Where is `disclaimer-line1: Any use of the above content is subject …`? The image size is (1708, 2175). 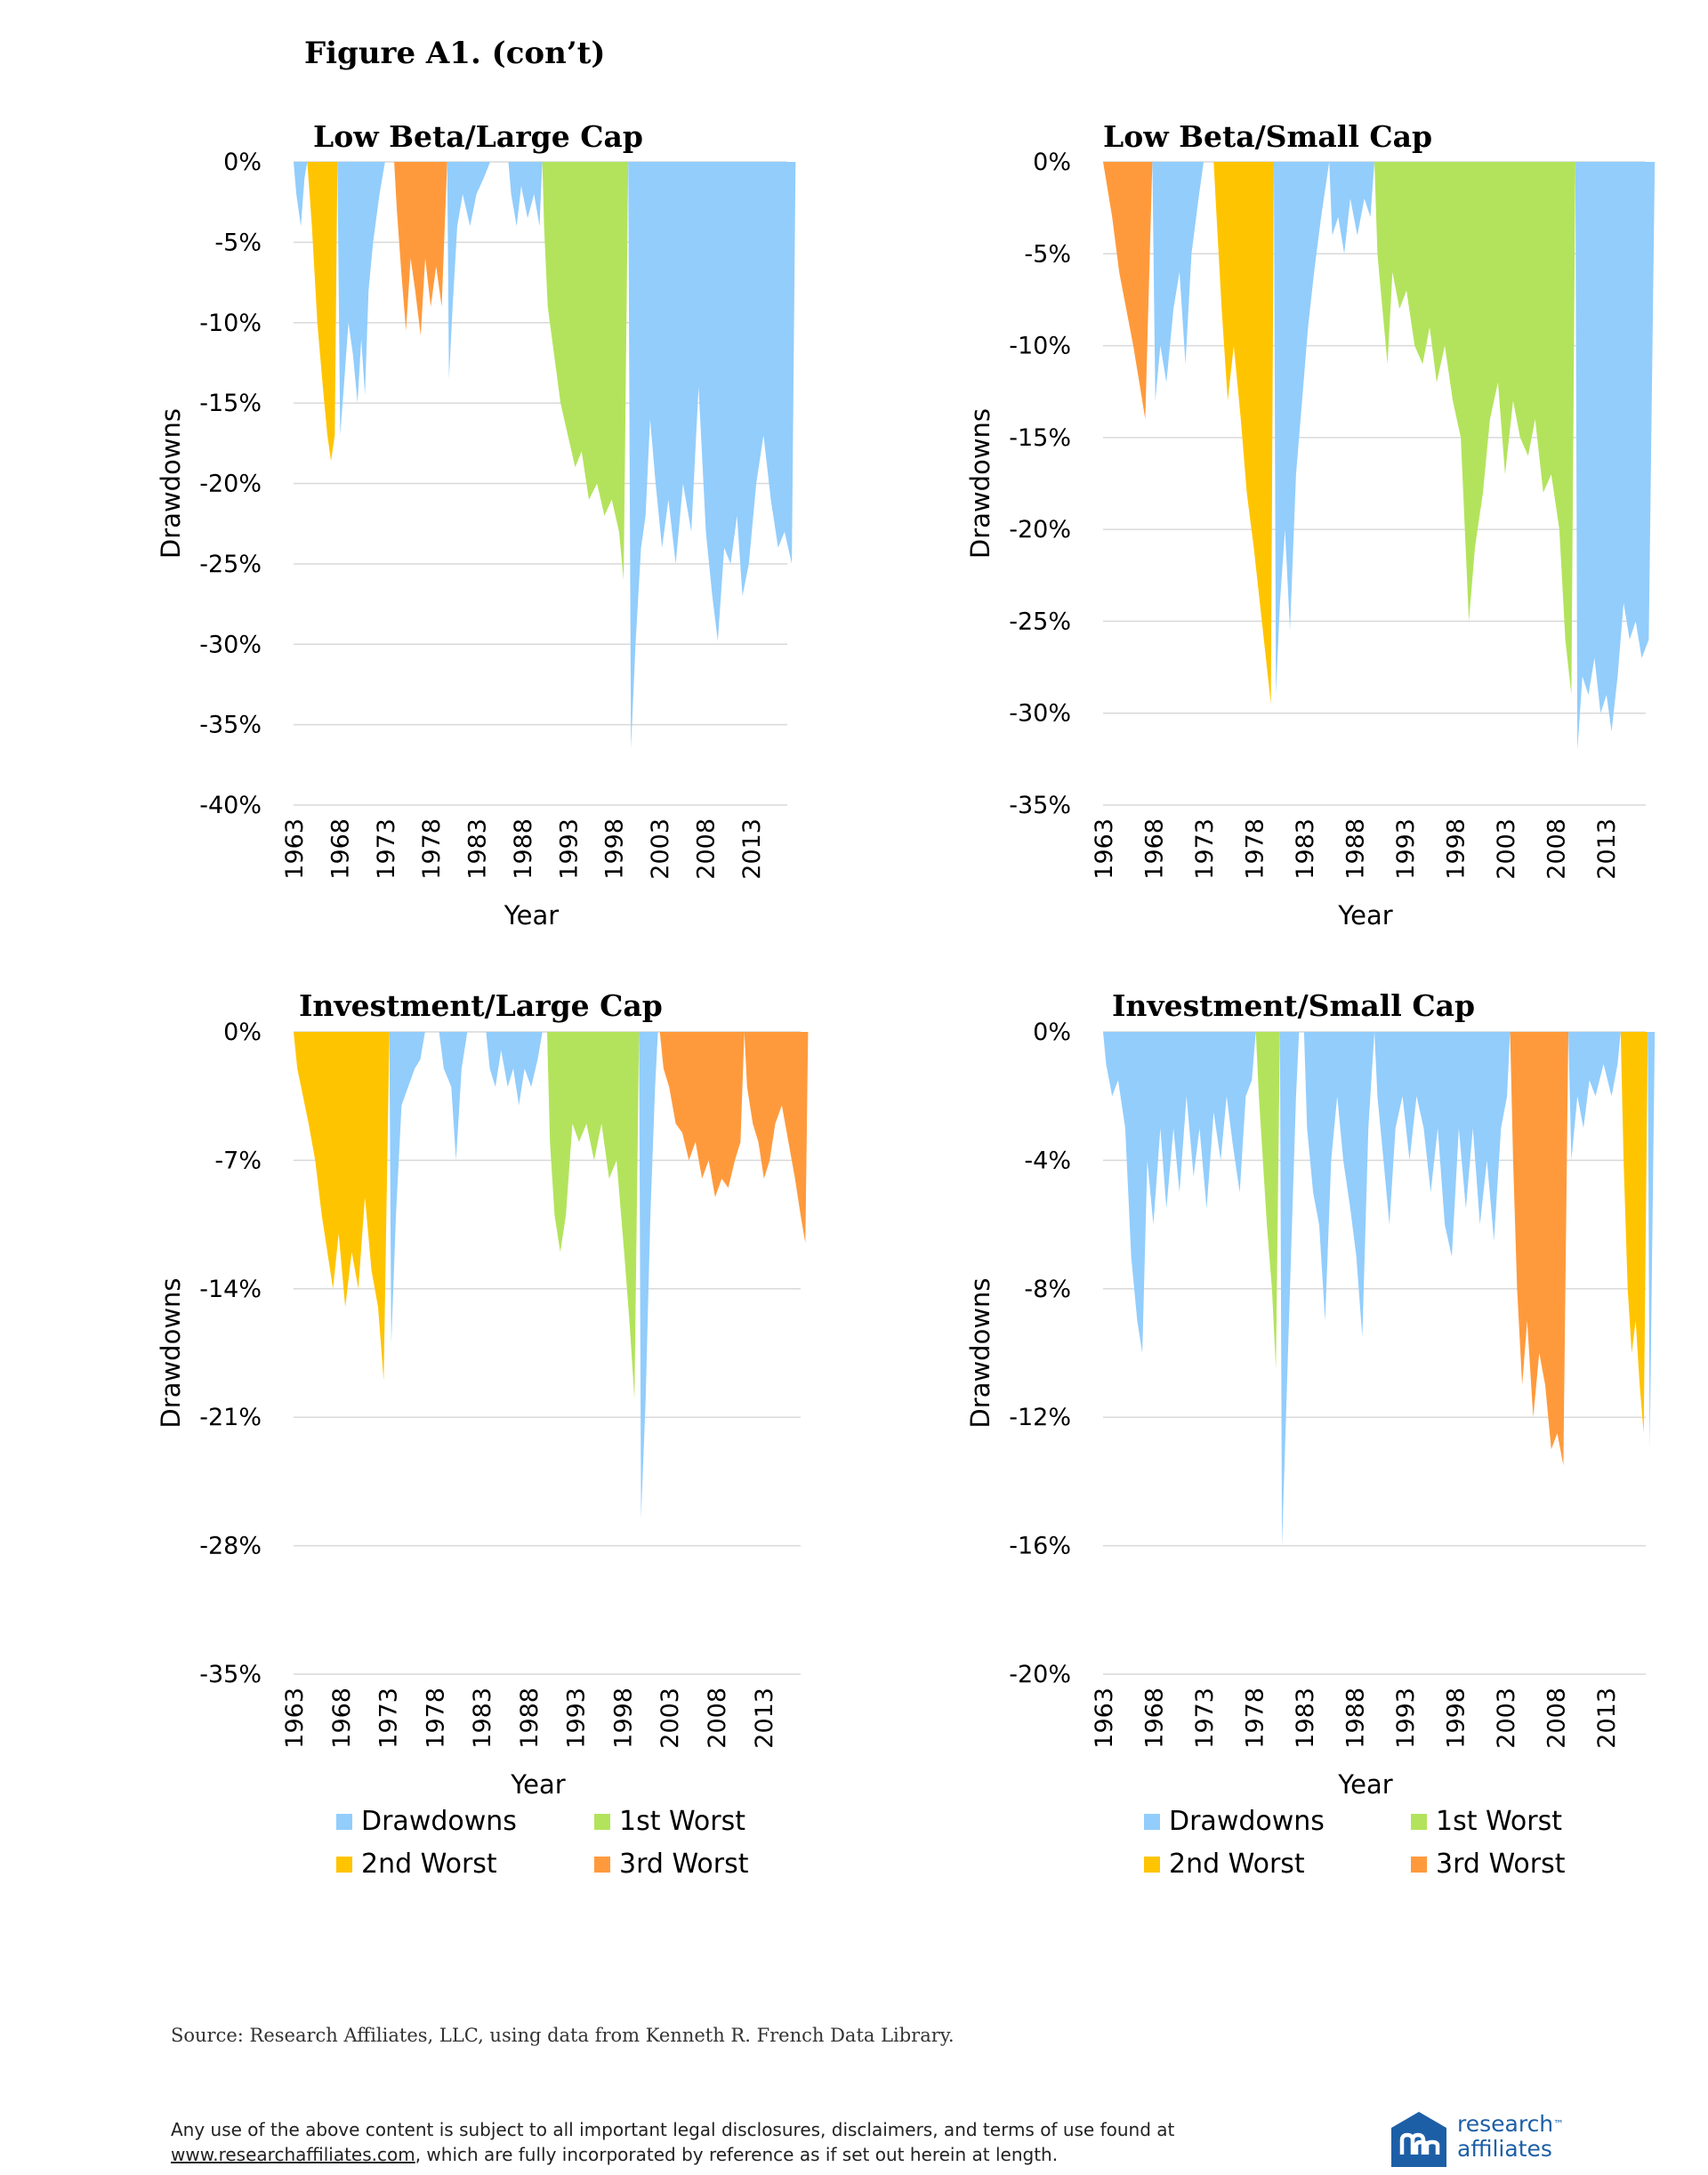
disclaimer-line1: Any use of the above content is subject … is located at coordinates (673, 2129).